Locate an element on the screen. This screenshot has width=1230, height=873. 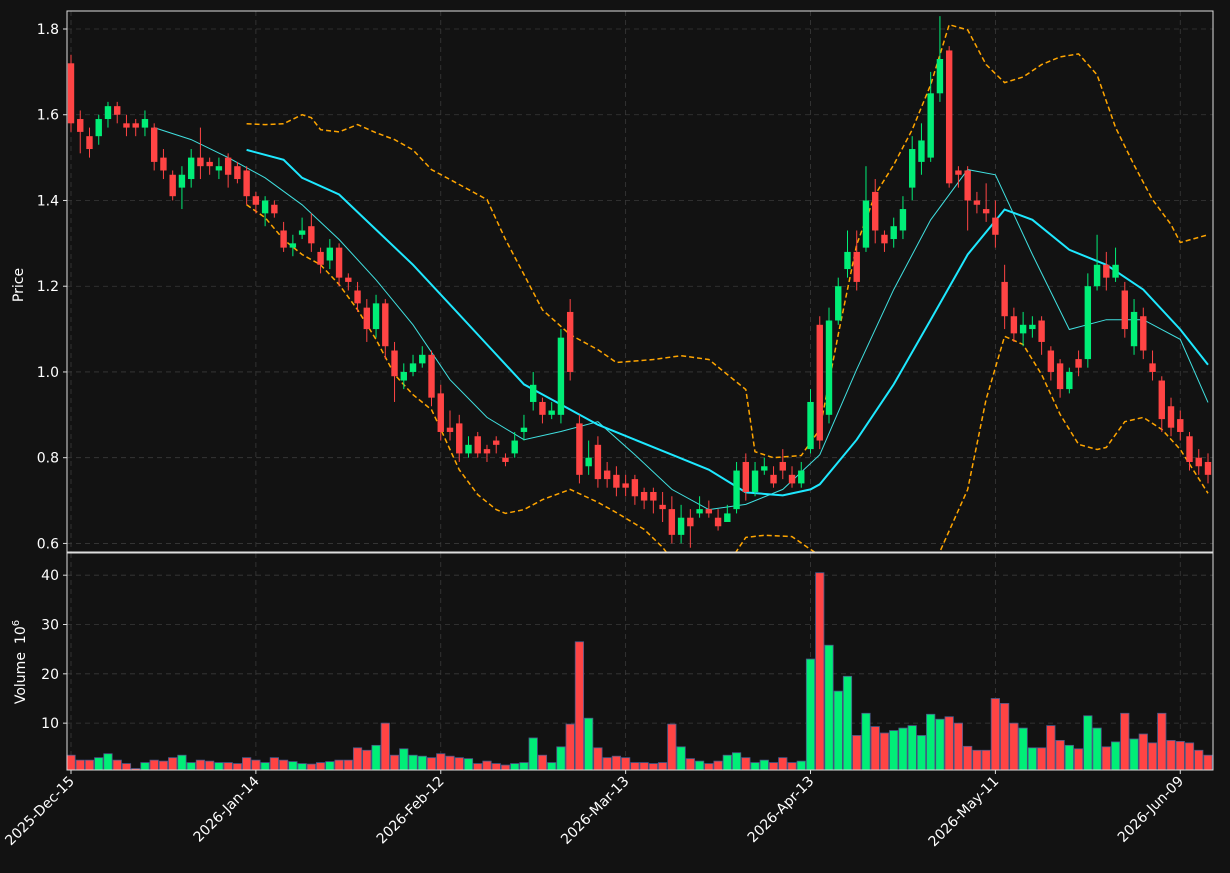
volume-offset-exponent: 6 is located at coordinates (16, 623).